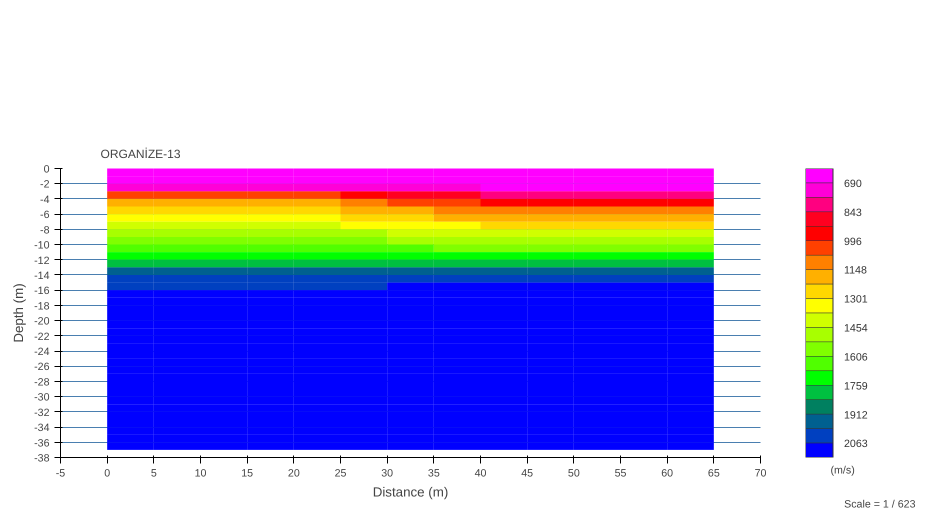 The width and height of the screenshot is (927, 531). Describe the element at coordinates (667, 474) in the screenshot. I see `x-tick-label: 60` at that location.